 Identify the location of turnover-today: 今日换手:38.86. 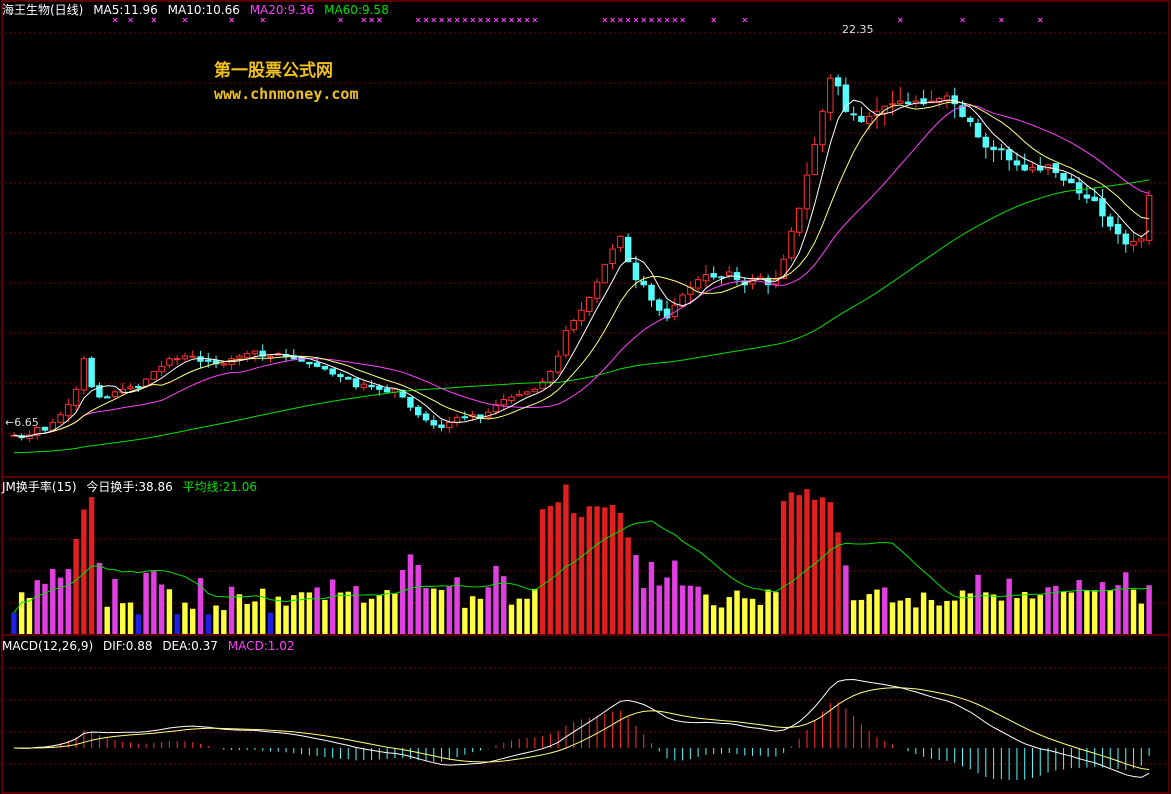
(129, 487).